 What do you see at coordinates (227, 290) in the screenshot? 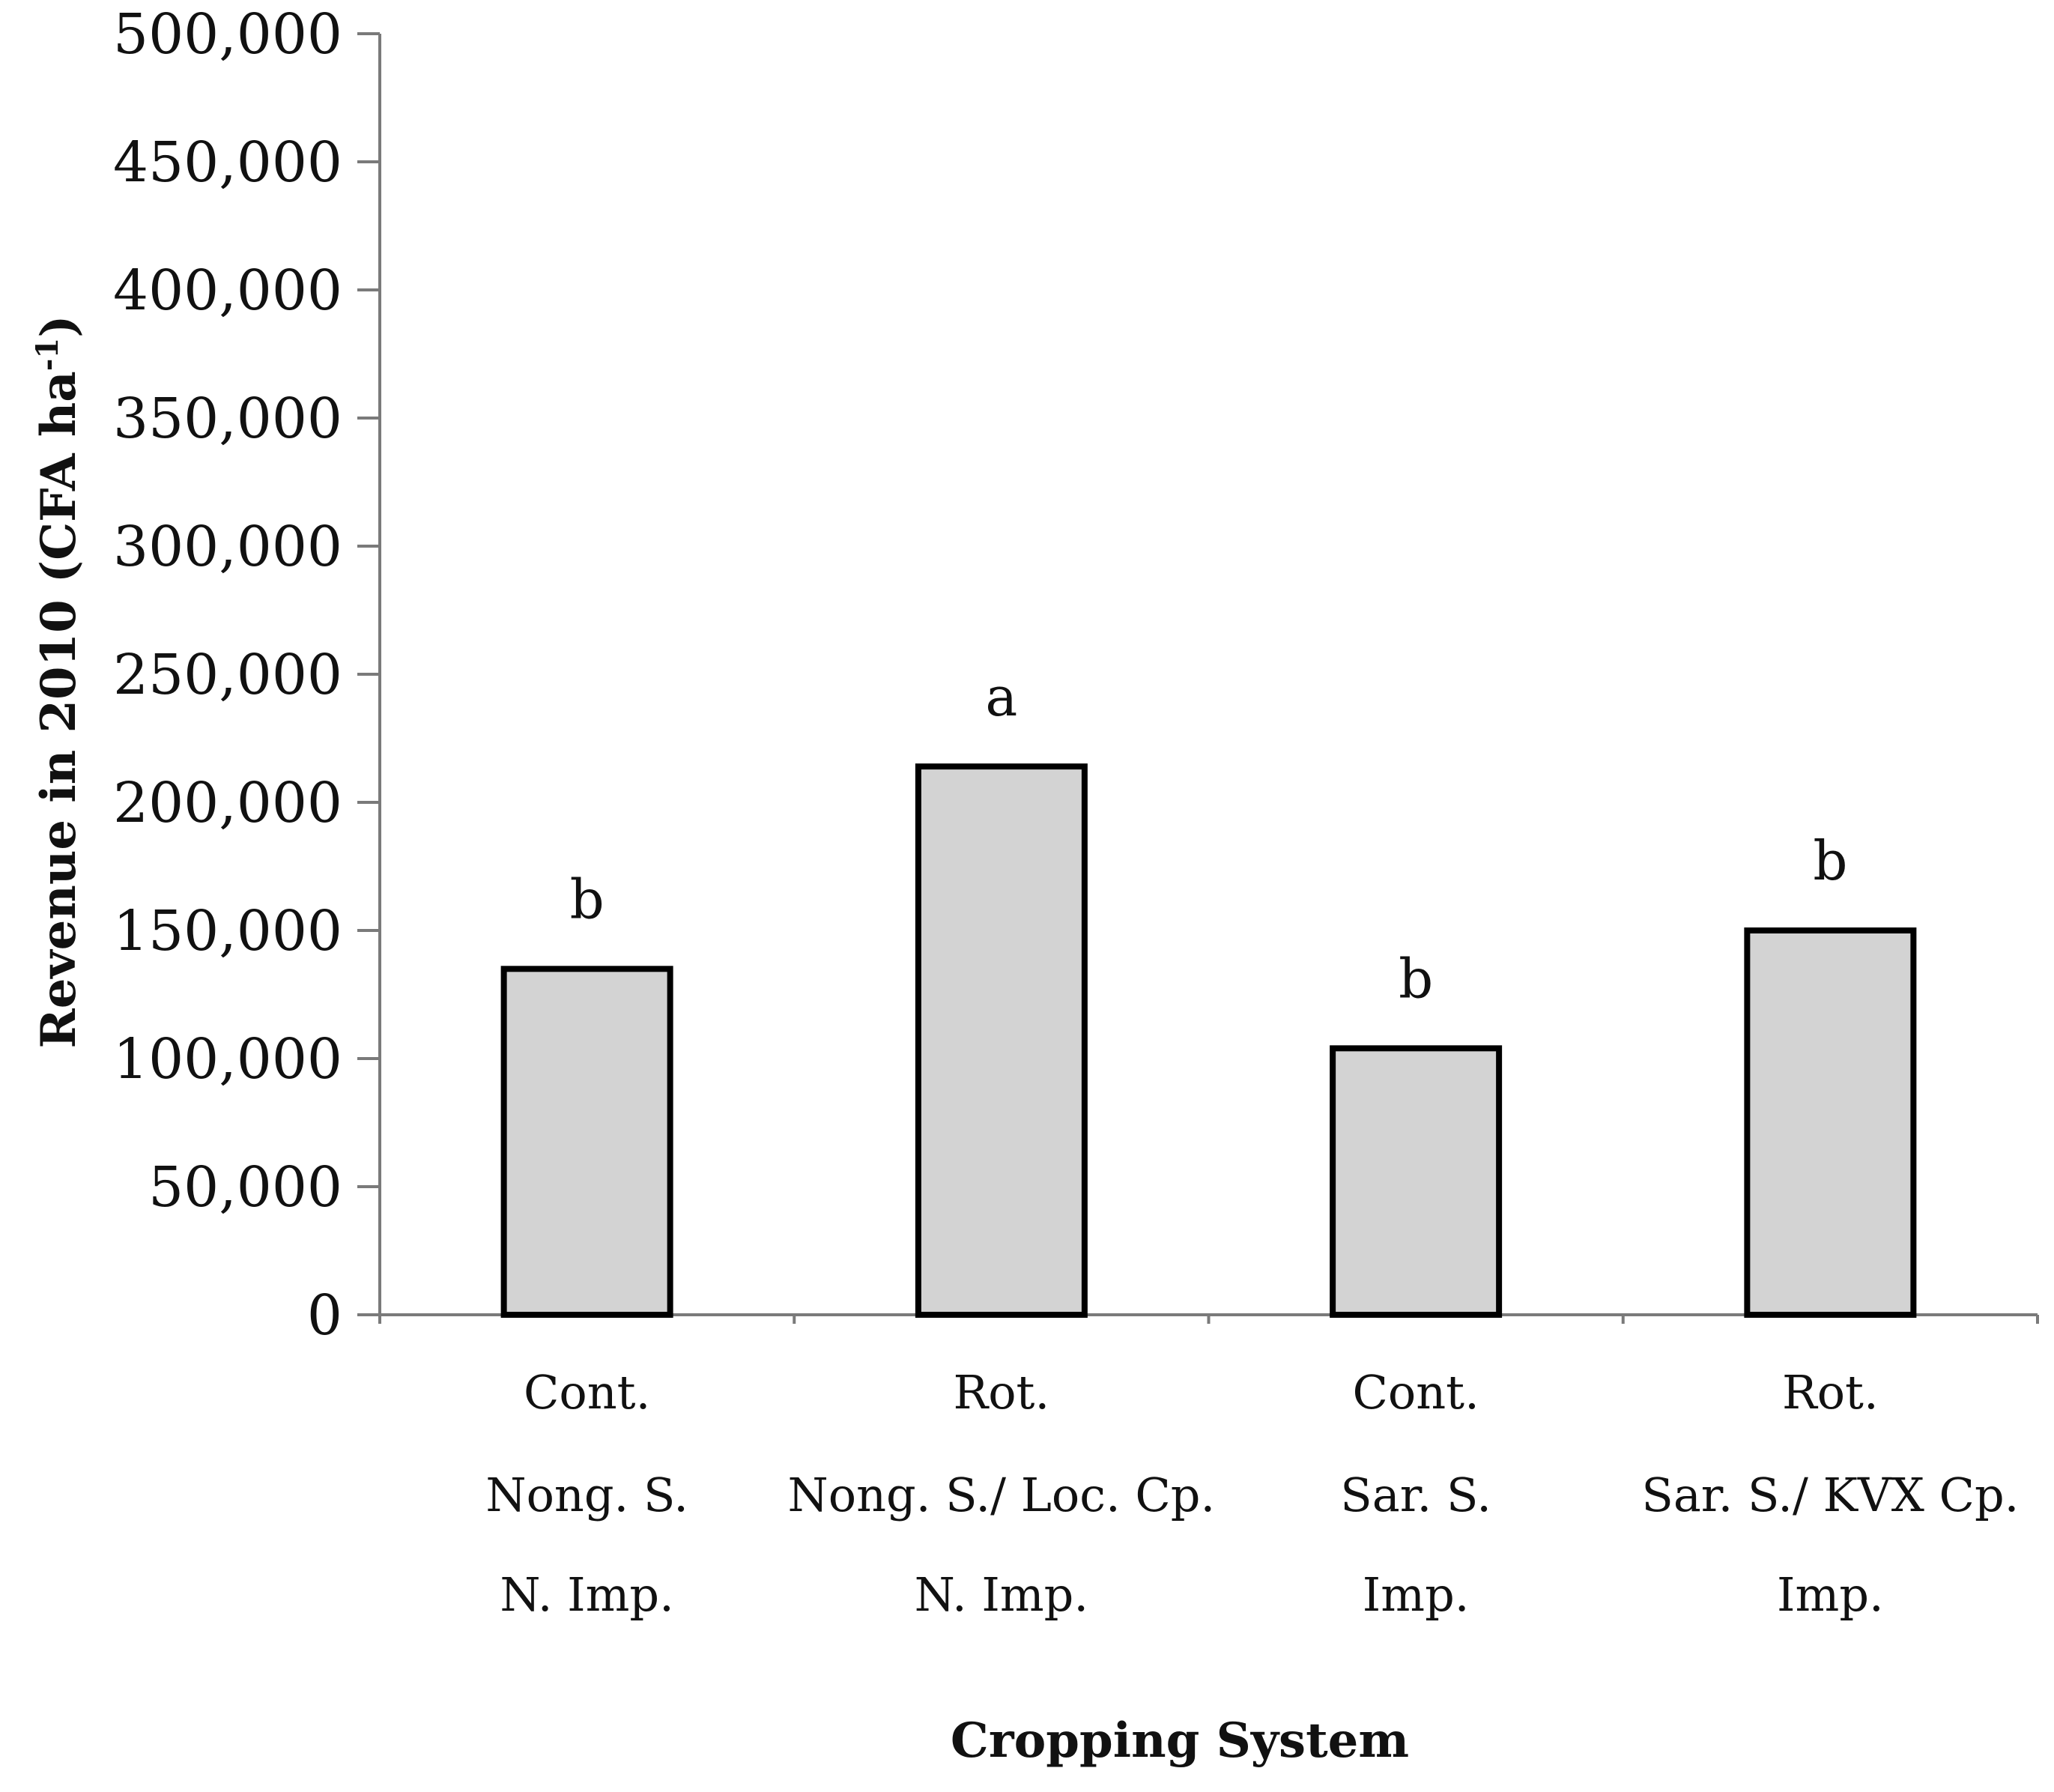
I see `y-tick-label: 400,000` at bounding box center [227, 290].